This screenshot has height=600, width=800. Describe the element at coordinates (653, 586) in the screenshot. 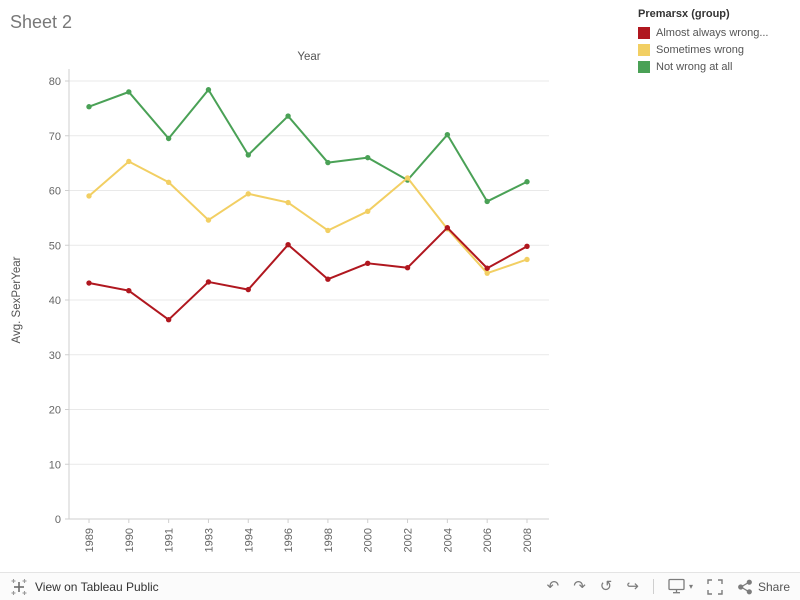

I see `toolbar-separator` at that location.